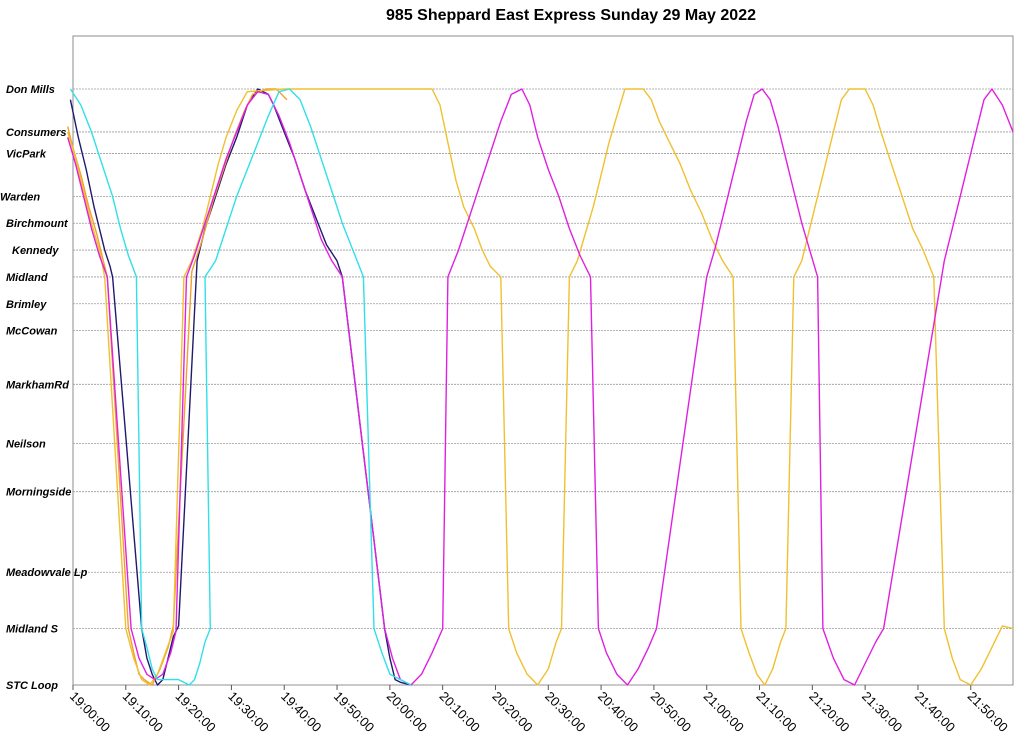 Image resolution: width=1024 pixels, height=754 pixels. What do you see at coordinates (354, 712) in the screenshot?
I see `x-tick-label: 19:50:00` at bounding box center [354, 712].